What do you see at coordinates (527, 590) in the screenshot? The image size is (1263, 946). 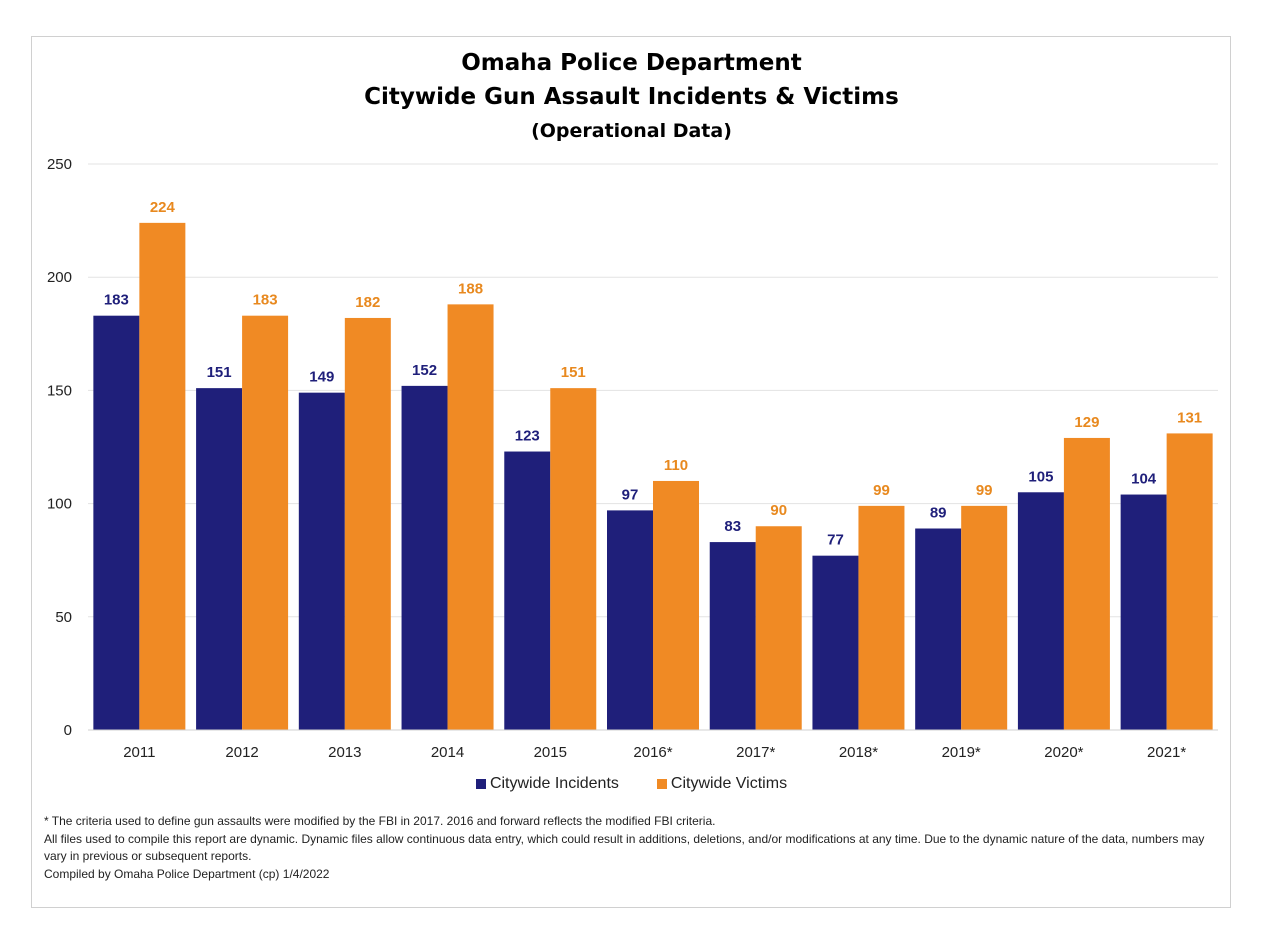 I see `bar-incidents-2015` at bounding box center [527, 590].